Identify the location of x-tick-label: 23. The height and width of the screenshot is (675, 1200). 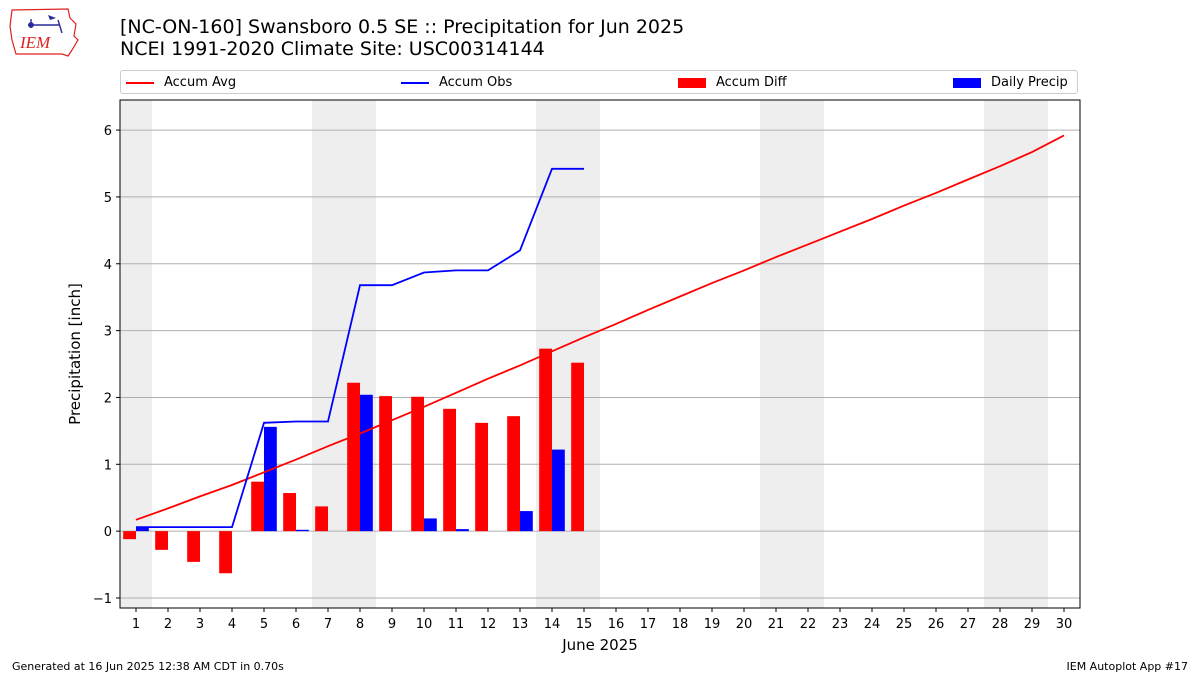
(840, 624).